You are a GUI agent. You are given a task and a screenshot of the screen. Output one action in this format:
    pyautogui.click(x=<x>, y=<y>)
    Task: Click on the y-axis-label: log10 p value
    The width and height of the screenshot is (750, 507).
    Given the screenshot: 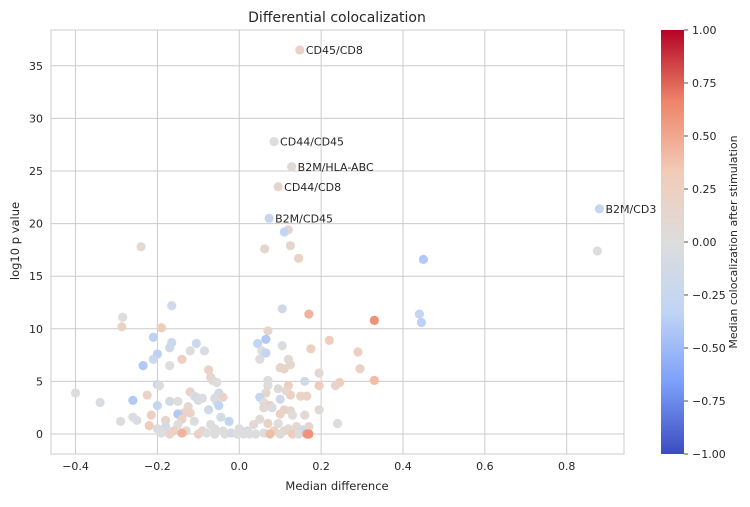 What is the action you would take?
    pyautogui.click(x=15, y=241)
    